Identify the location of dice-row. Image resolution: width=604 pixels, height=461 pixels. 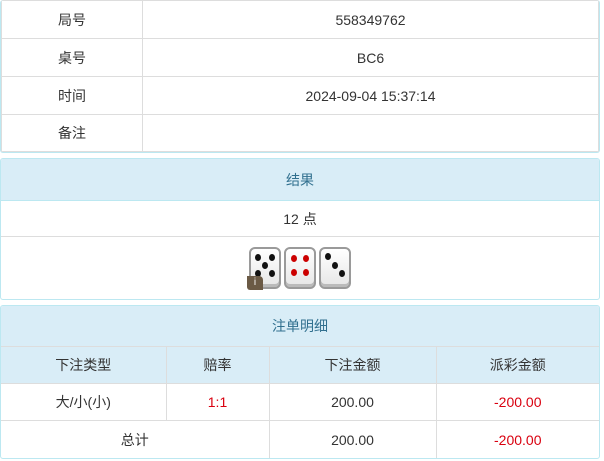
(300, 268).